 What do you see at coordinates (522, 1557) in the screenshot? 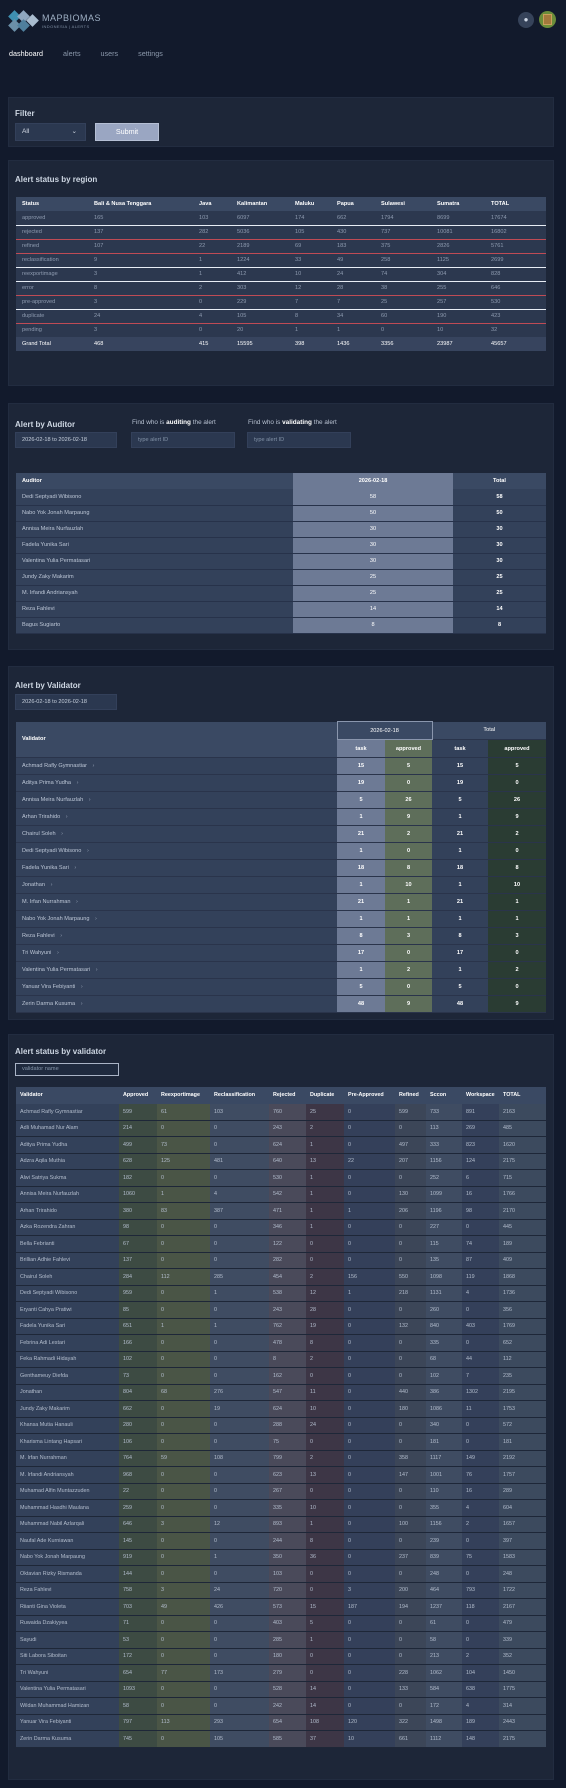
I see `status-count: 1583` at bounding box center [522, 1557].